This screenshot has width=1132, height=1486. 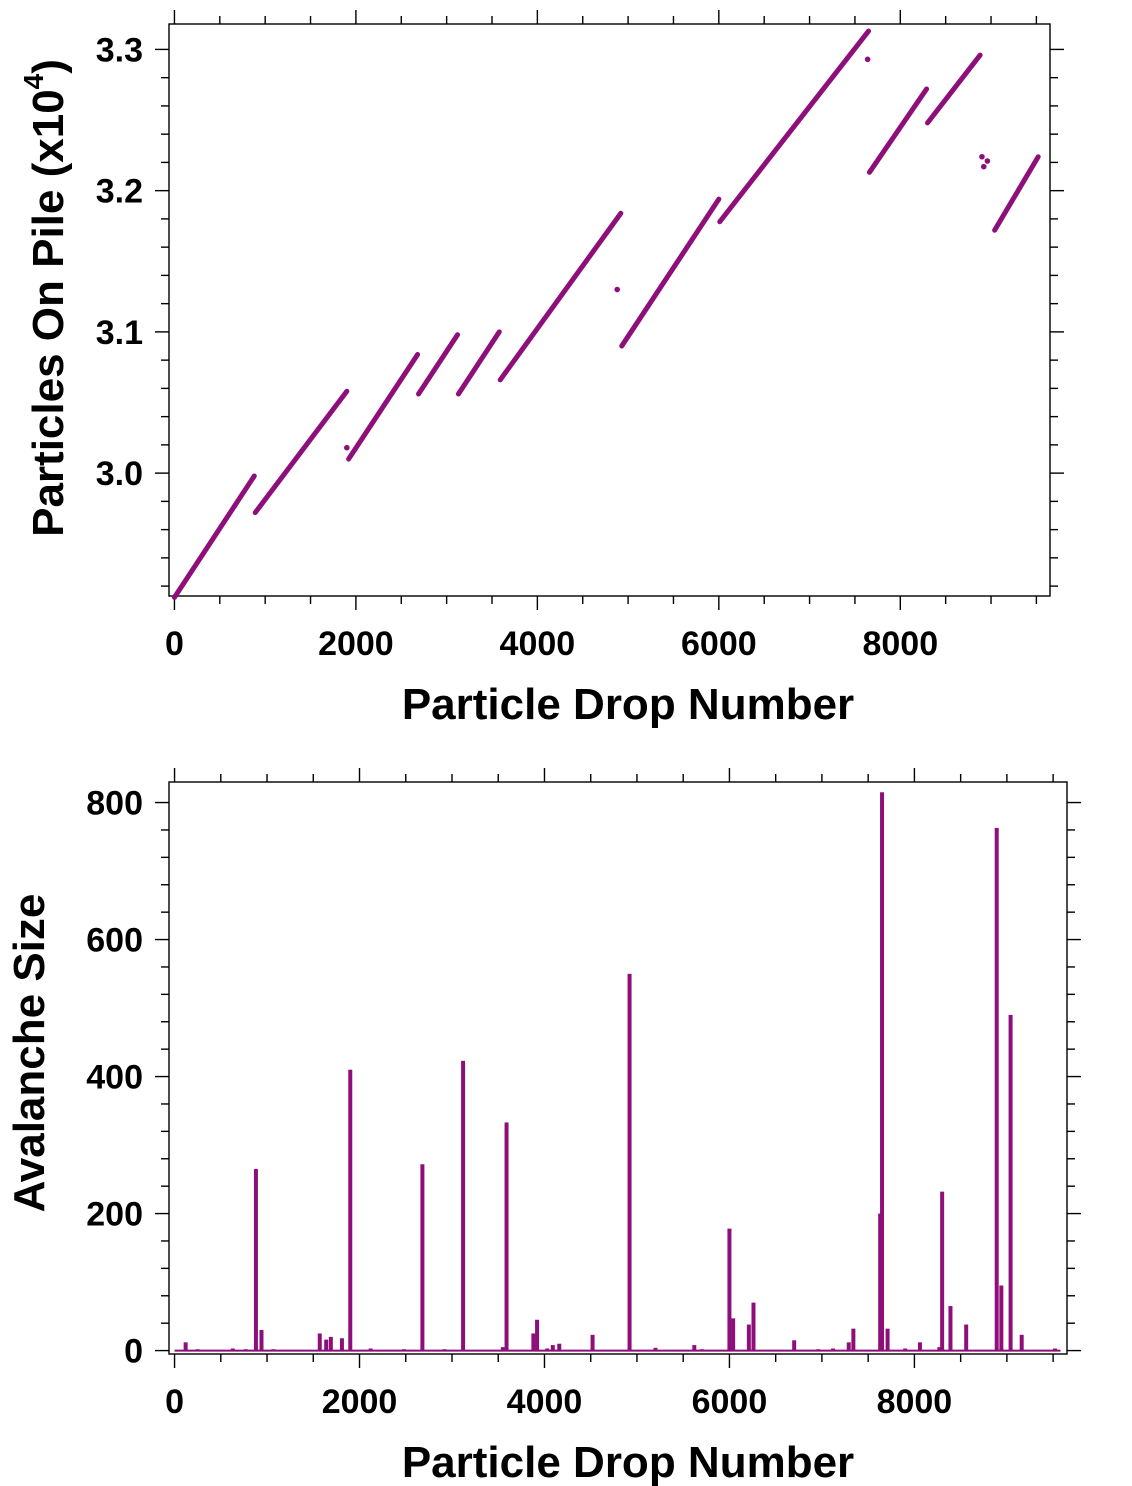 I want to click on pile-x-tick-label: 0, so click(x=174, y=644).